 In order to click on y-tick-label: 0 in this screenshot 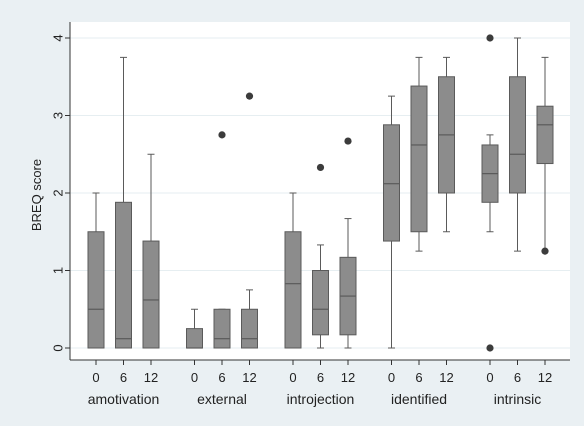, I will do `click(57, 347)`.